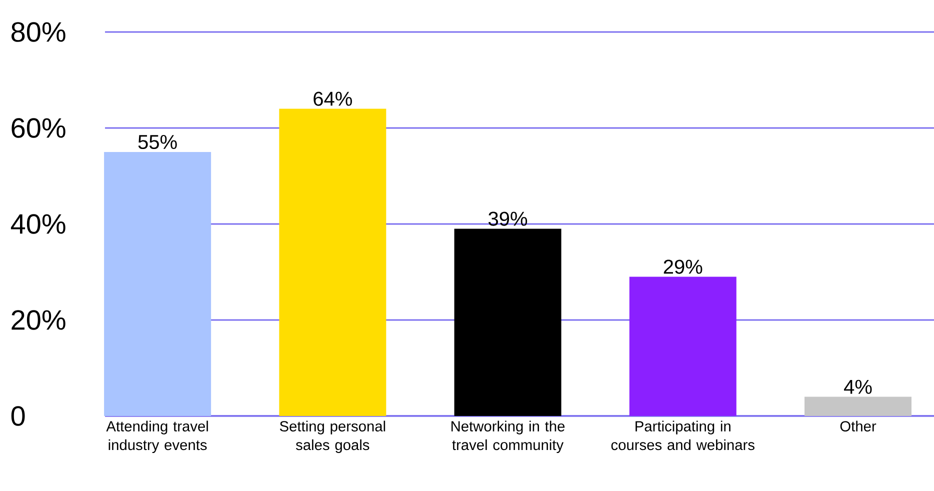 This screenshot has height=491, width=934. Describe the element at coordinates (157, 437) in the screenshot. I see `x-tick-label: Attending travel industry events` at that location.